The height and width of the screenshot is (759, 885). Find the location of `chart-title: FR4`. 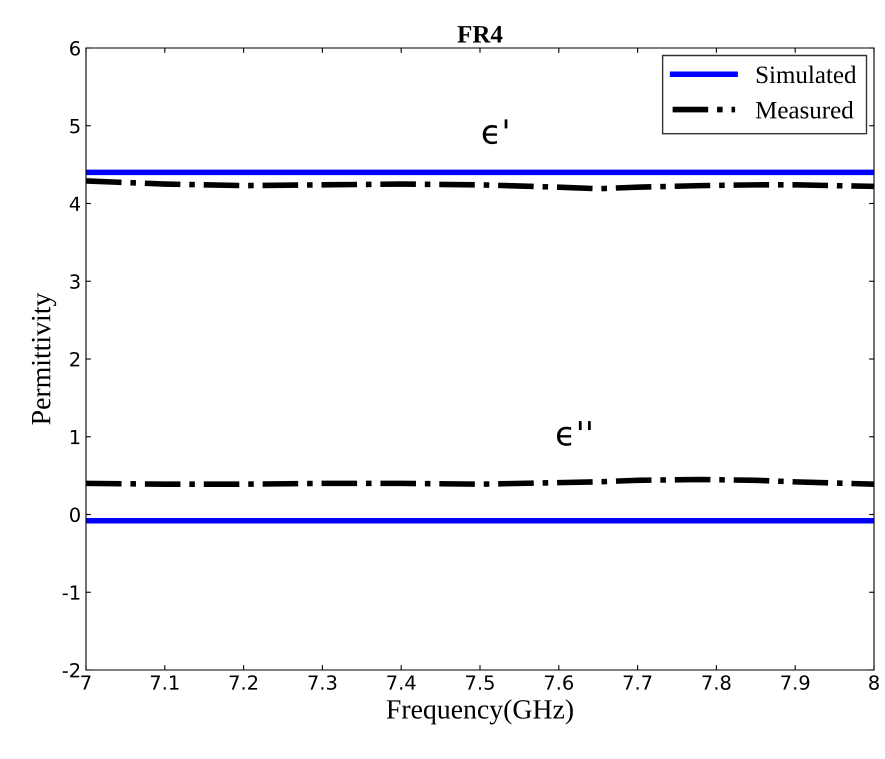

chart-title: FR4 is located at coordinates (480, 34).